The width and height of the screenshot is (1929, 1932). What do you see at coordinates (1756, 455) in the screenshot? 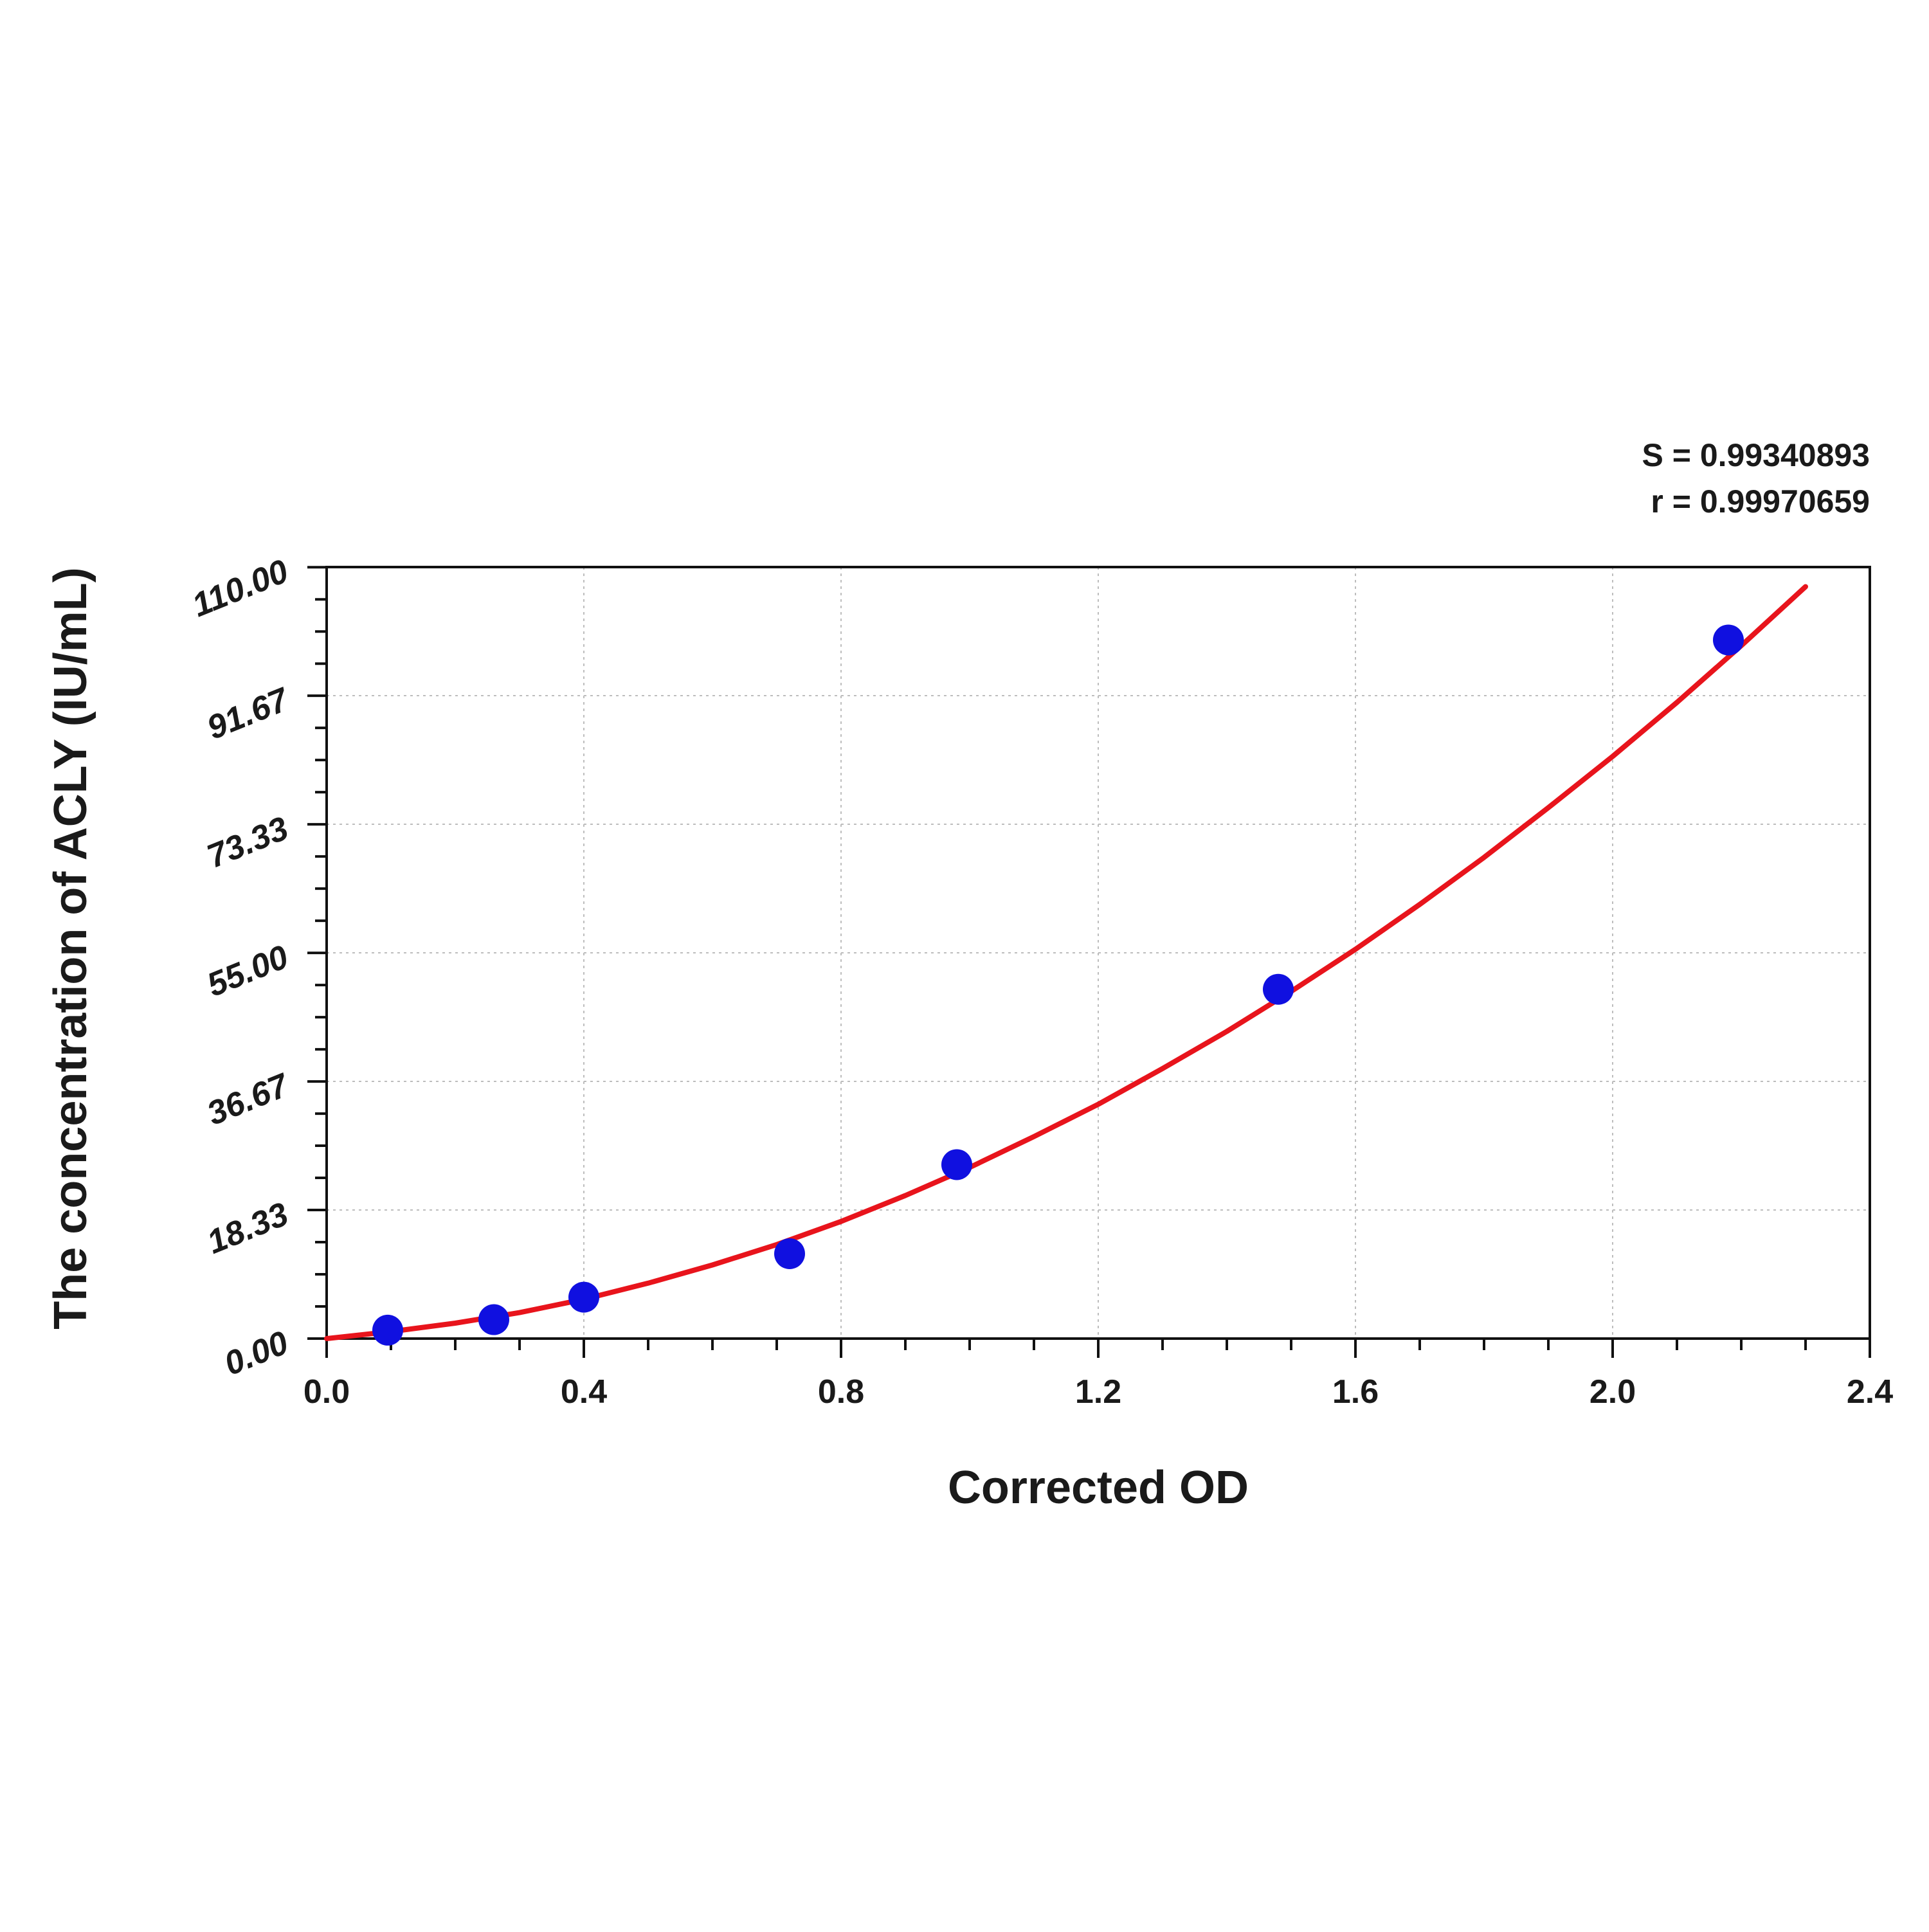
I see `s-statistic: S = 0.99340893` at bounding box center [1756, 455].